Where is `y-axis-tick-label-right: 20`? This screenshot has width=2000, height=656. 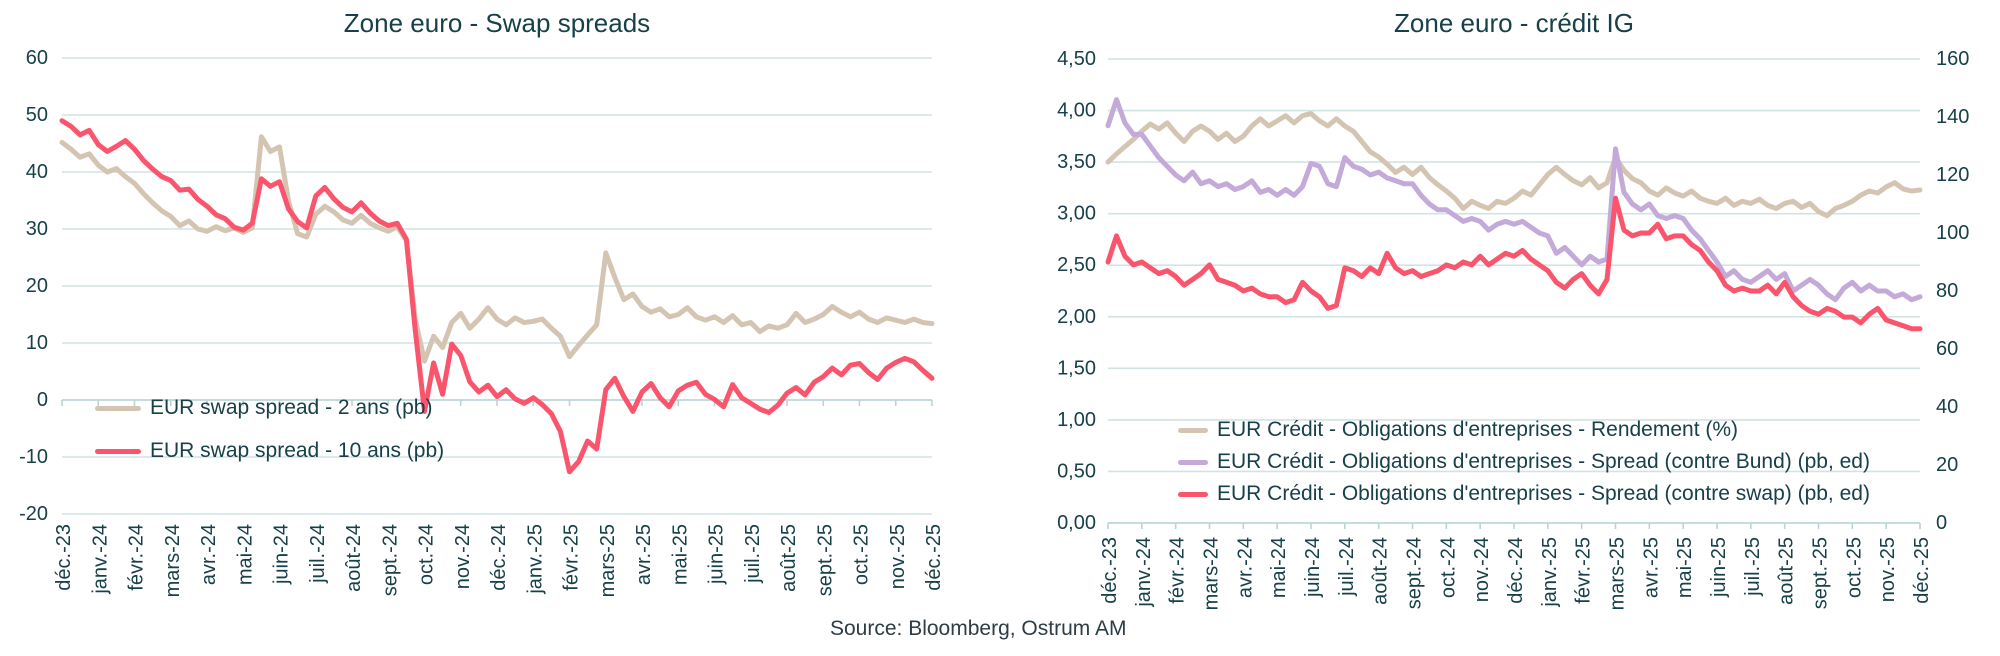 y-axis-tick-label-right: 20 is located at coordinates (1947, 465).